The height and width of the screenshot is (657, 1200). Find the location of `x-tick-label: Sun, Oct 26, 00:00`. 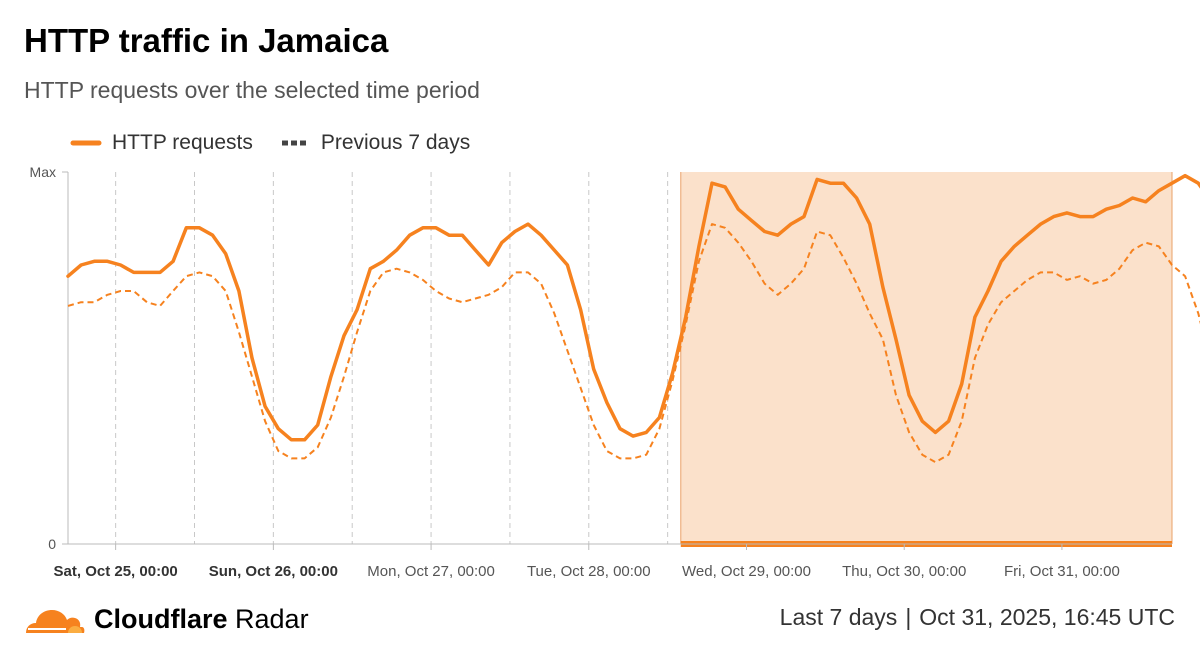

x-tick-label: Sun, Oct 26, 00:00 is located at coordinates (273, 571).